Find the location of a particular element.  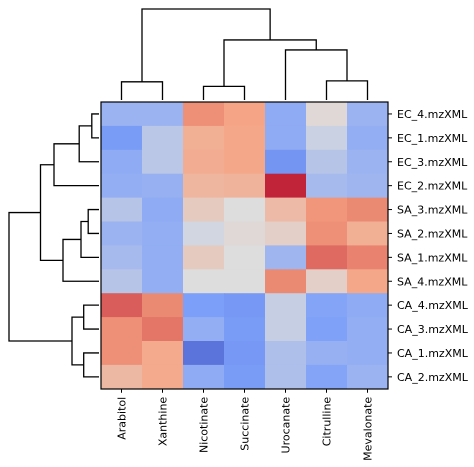

column-label: Mevalonate is located at coordinates (368, 429).